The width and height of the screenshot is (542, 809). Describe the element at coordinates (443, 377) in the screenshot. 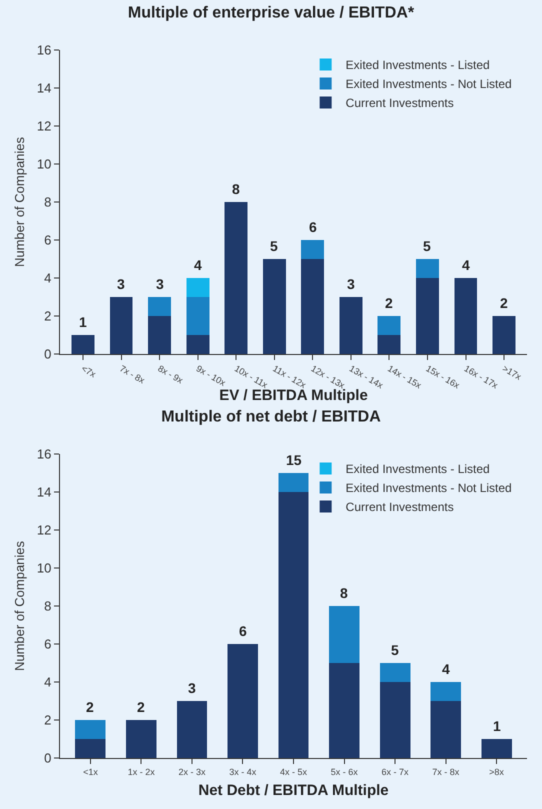

I see `x-tick-label: 15x - 16x` at that location.